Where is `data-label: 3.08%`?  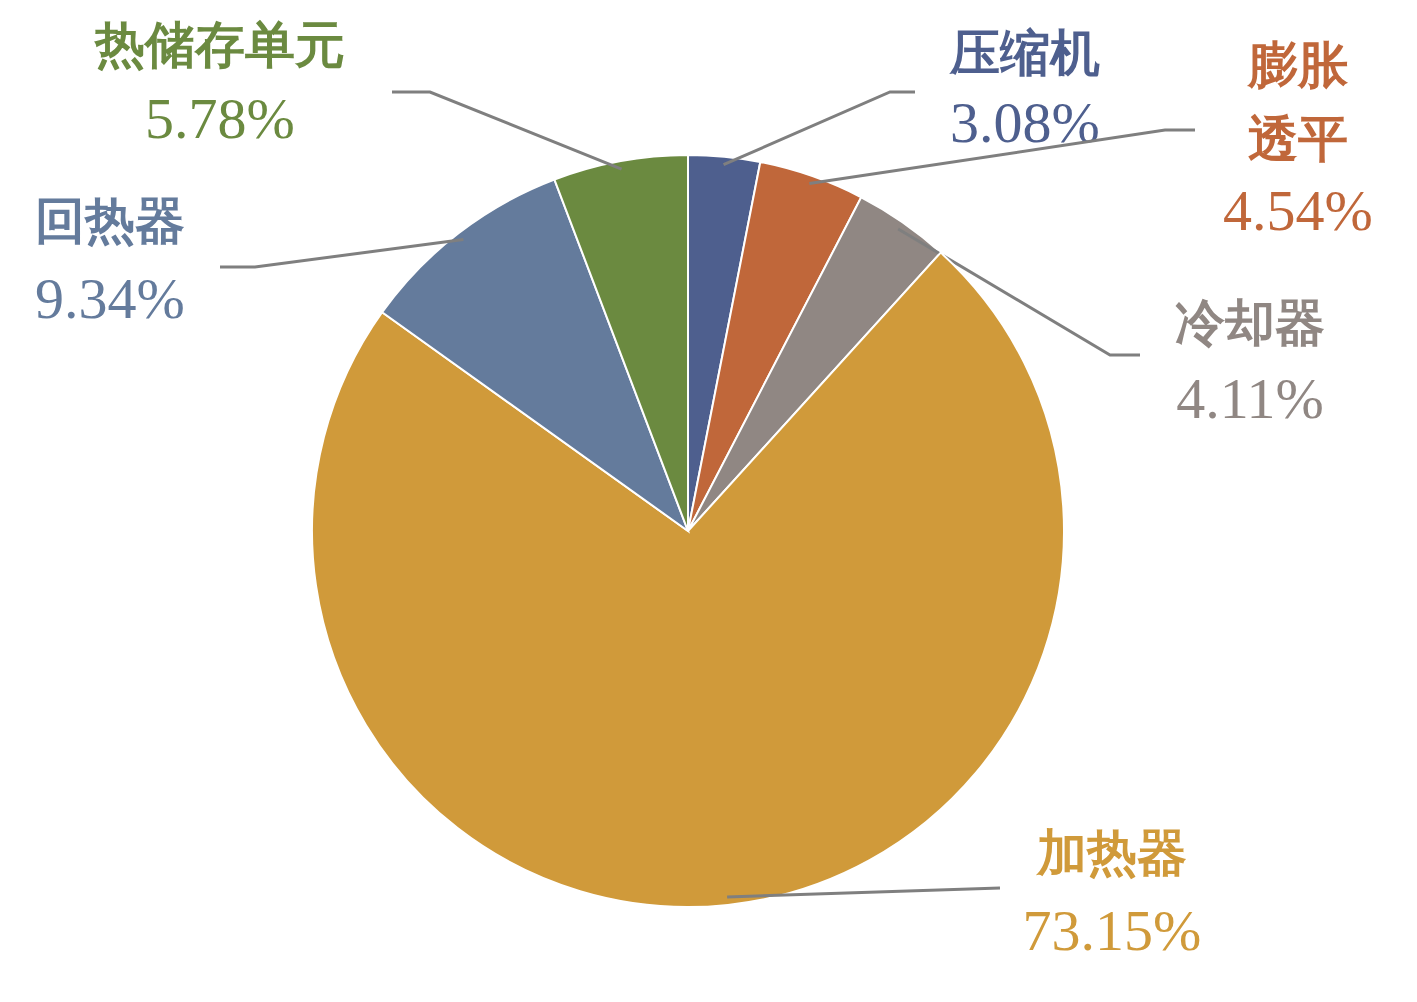
data-label: 3.08% is located at coordinates (1025, 122).